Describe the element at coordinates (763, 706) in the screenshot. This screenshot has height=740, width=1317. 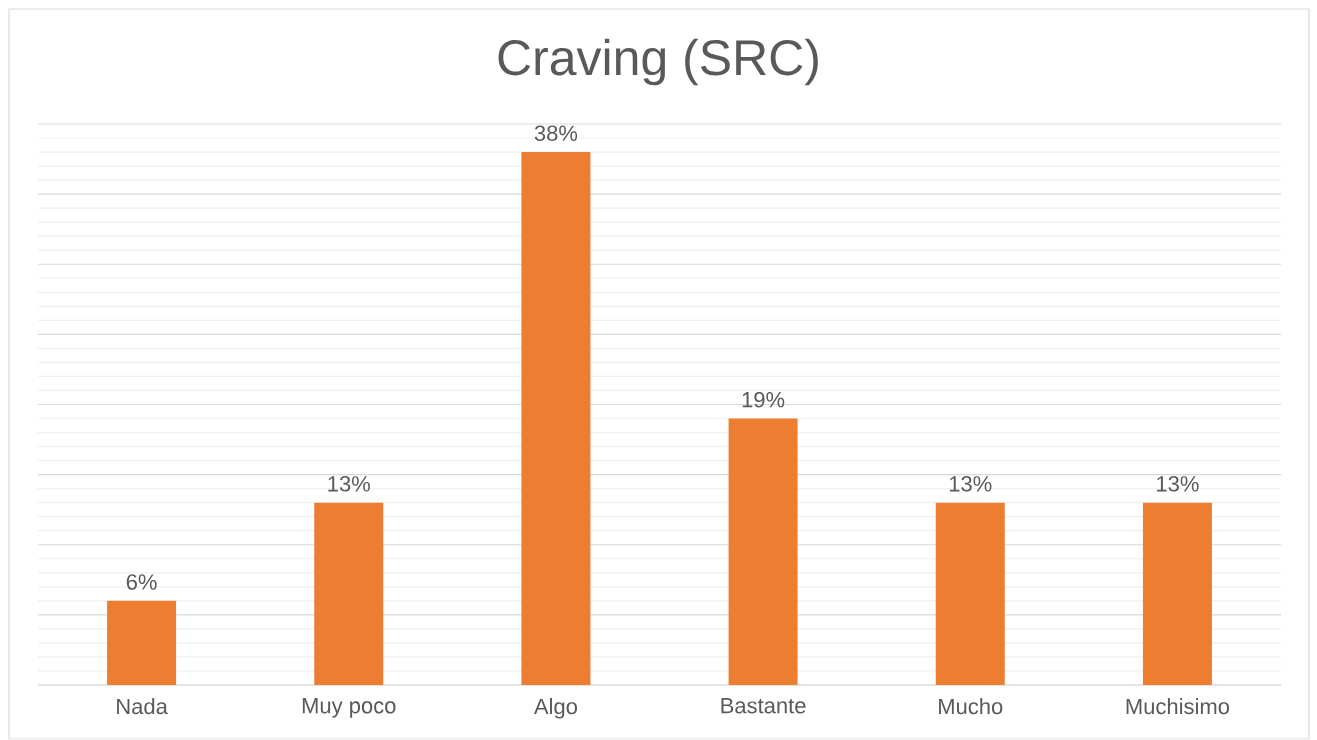
I see `x-tick-label: Bastante` at that location.